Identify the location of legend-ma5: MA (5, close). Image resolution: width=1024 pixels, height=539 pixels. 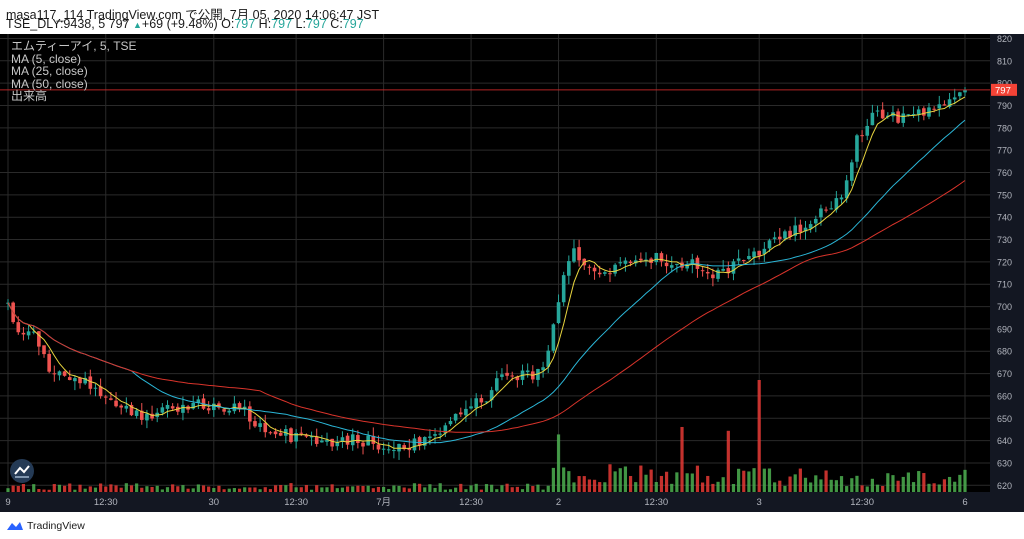
(46, 58).